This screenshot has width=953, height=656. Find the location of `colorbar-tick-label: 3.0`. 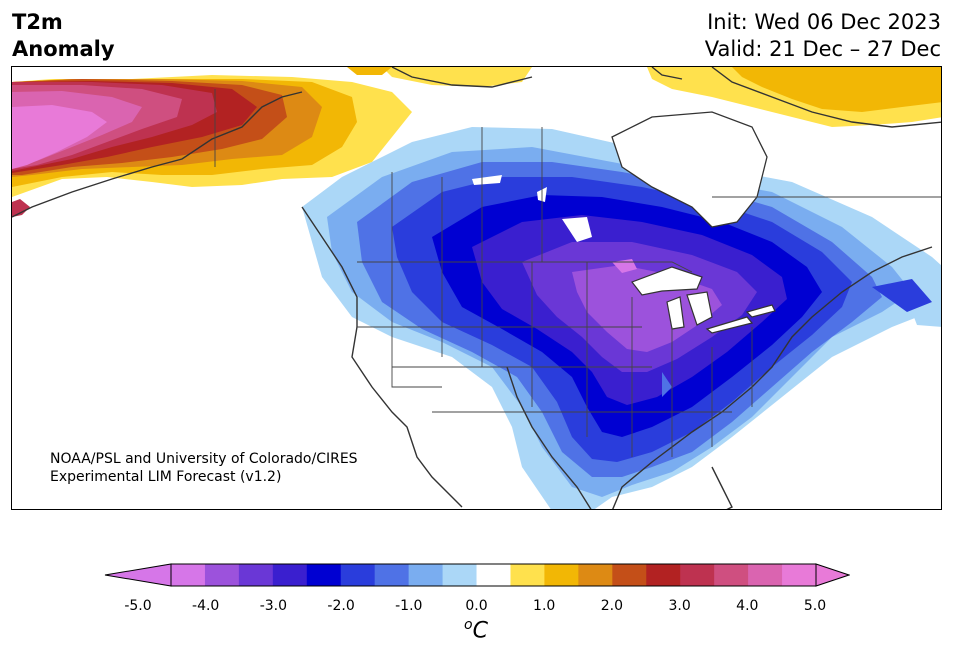

colorbar-tick-label: 3.0 is located at coordinates (679, 606).